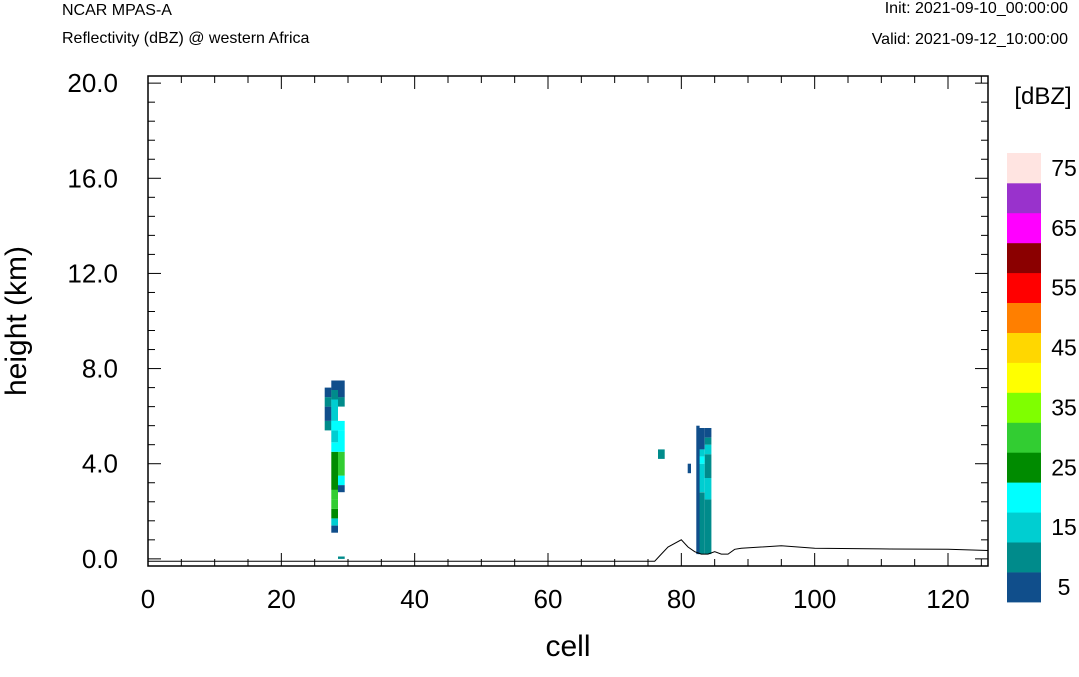  What do you see at coordinates (1064, 228) in the screenshot?
I see `colorbar-label: 65` at bounding box center [1064, 228].